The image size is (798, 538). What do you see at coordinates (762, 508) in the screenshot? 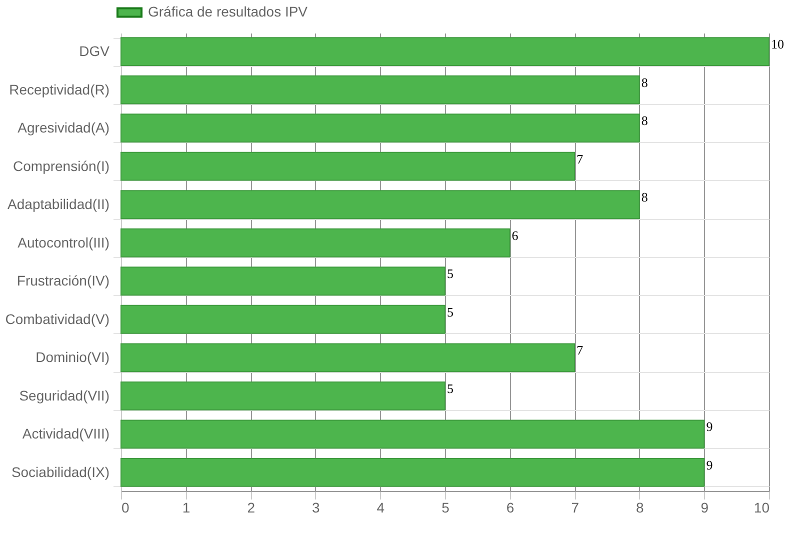
I see `x-tick-label: 10` at bounding box center [762, 508].